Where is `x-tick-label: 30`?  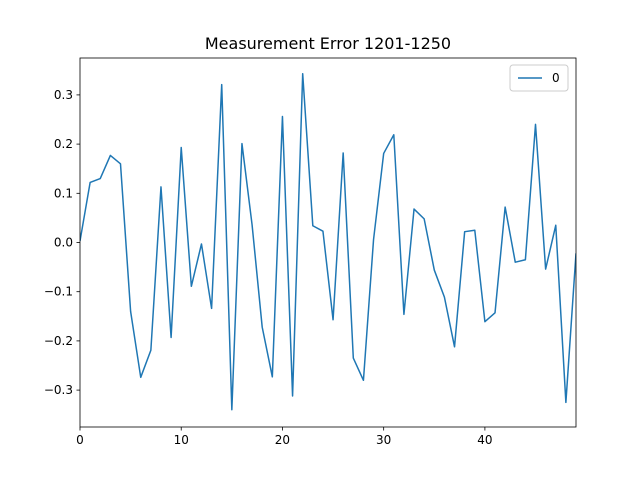
x-tick-label: 30 is located at coordinates (383, 440).